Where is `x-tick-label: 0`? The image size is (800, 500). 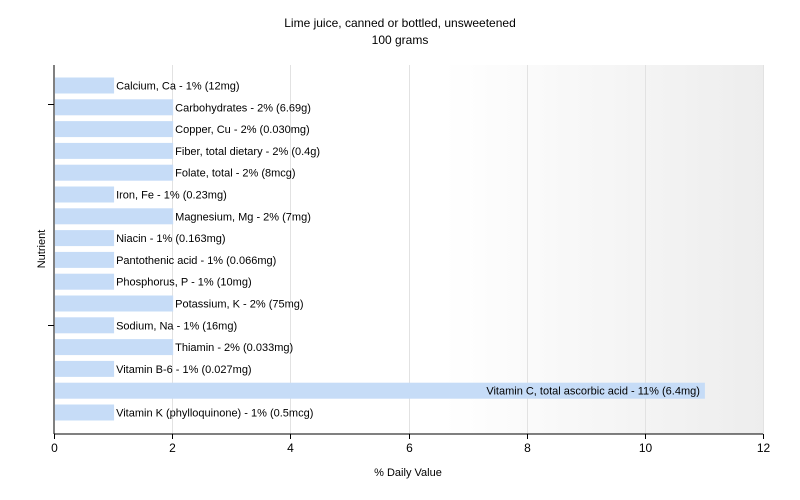 x-tick-label: 0 is located at coordinates (54, 448).